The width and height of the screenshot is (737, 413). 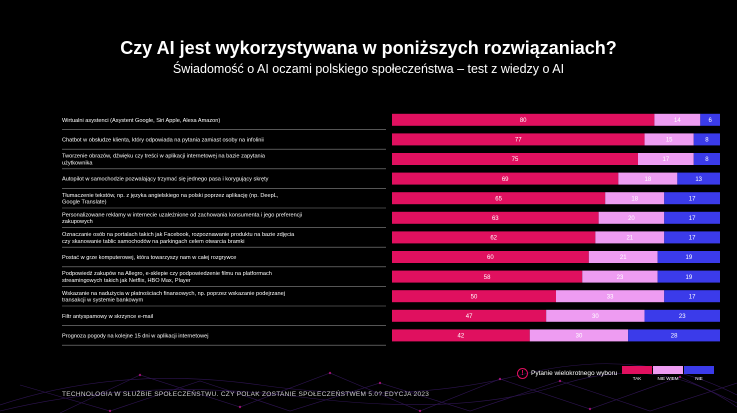 I want to click on bar-value-label: 65, so click(x=498, y=199).